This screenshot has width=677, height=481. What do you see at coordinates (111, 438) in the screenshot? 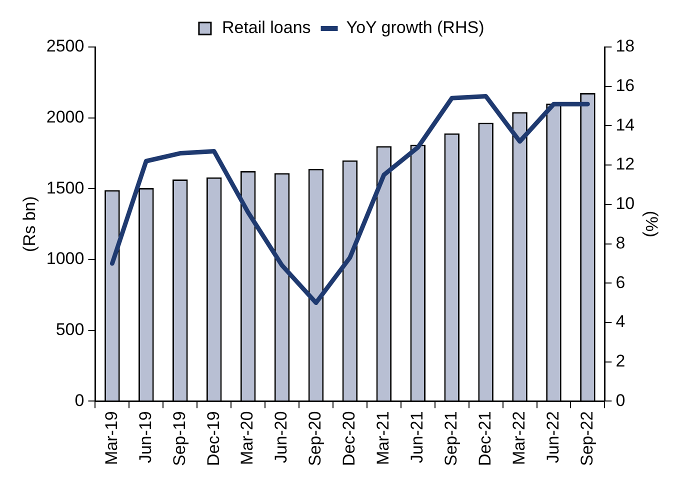
I see `x-tick-label: Mar-19` at bounding box center [111, 438].